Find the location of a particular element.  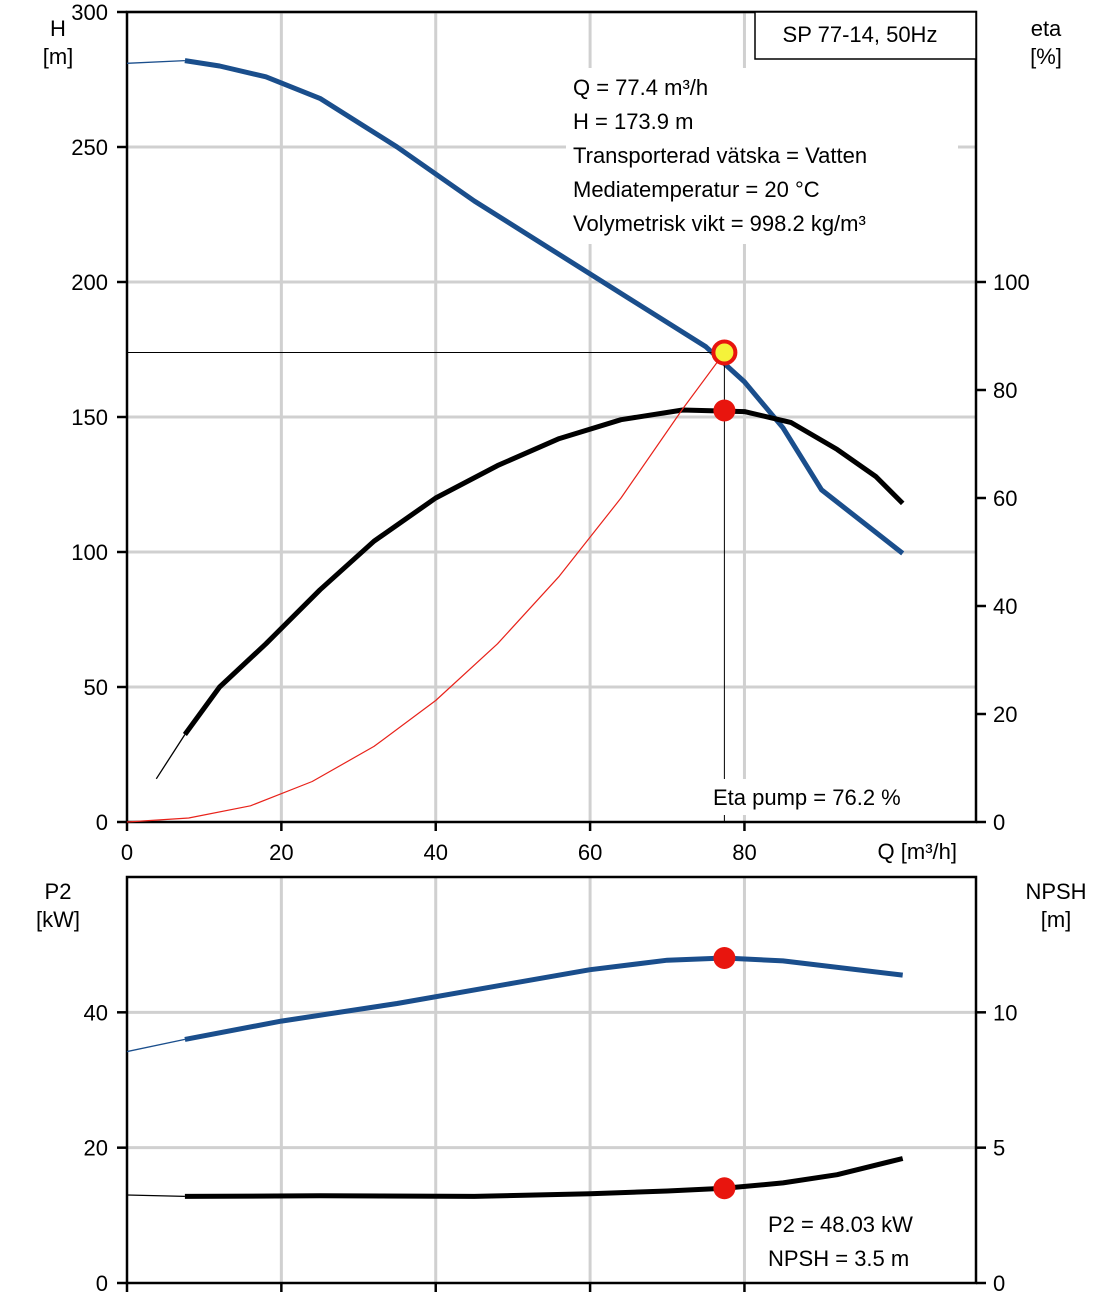

top-right-tick-label: 40 is located at coordinates (1005, 606).